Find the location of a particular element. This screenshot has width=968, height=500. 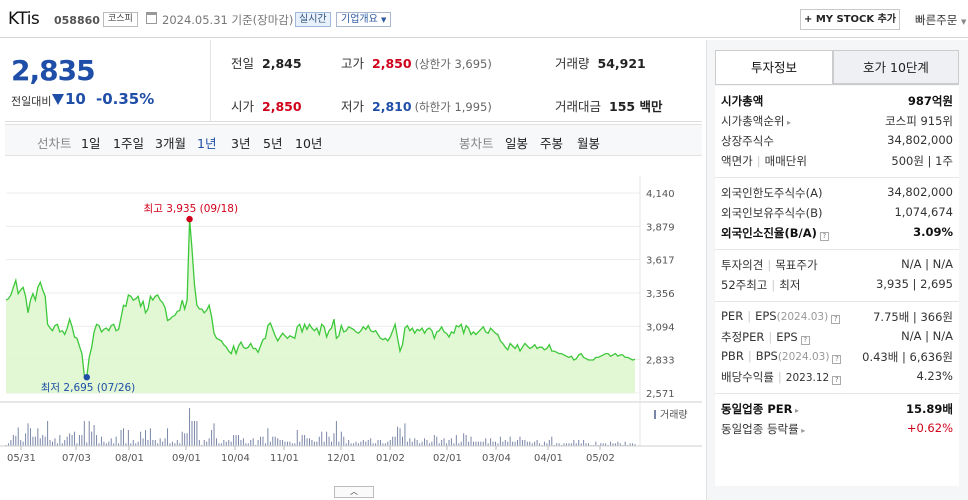

pbr-bps-row: PBR | BPS(2024.03)? 0.43배 | 6,636원 is located at coordinates (837, 356).